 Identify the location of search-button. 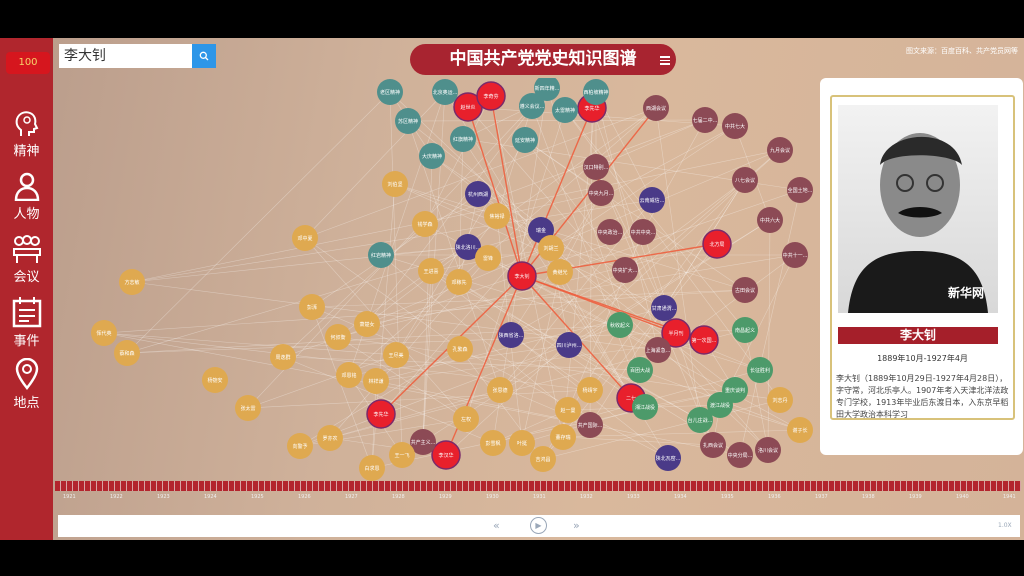
(204, 56).